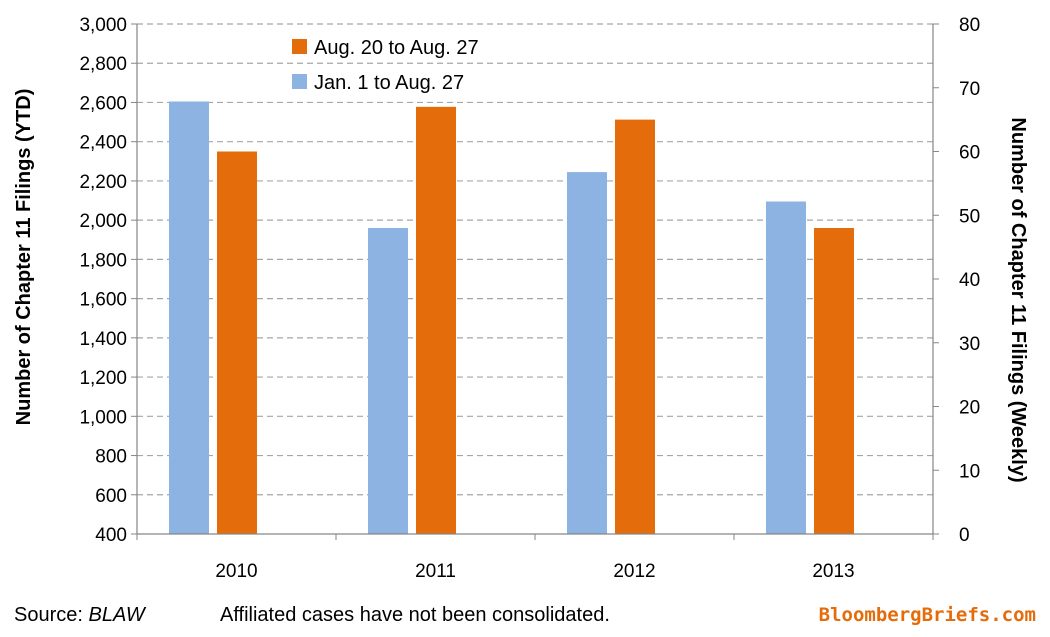 The width and height of the screenshot is (1050, 637). I want to click on left-tick-label: 1,200, so click(103, 378).